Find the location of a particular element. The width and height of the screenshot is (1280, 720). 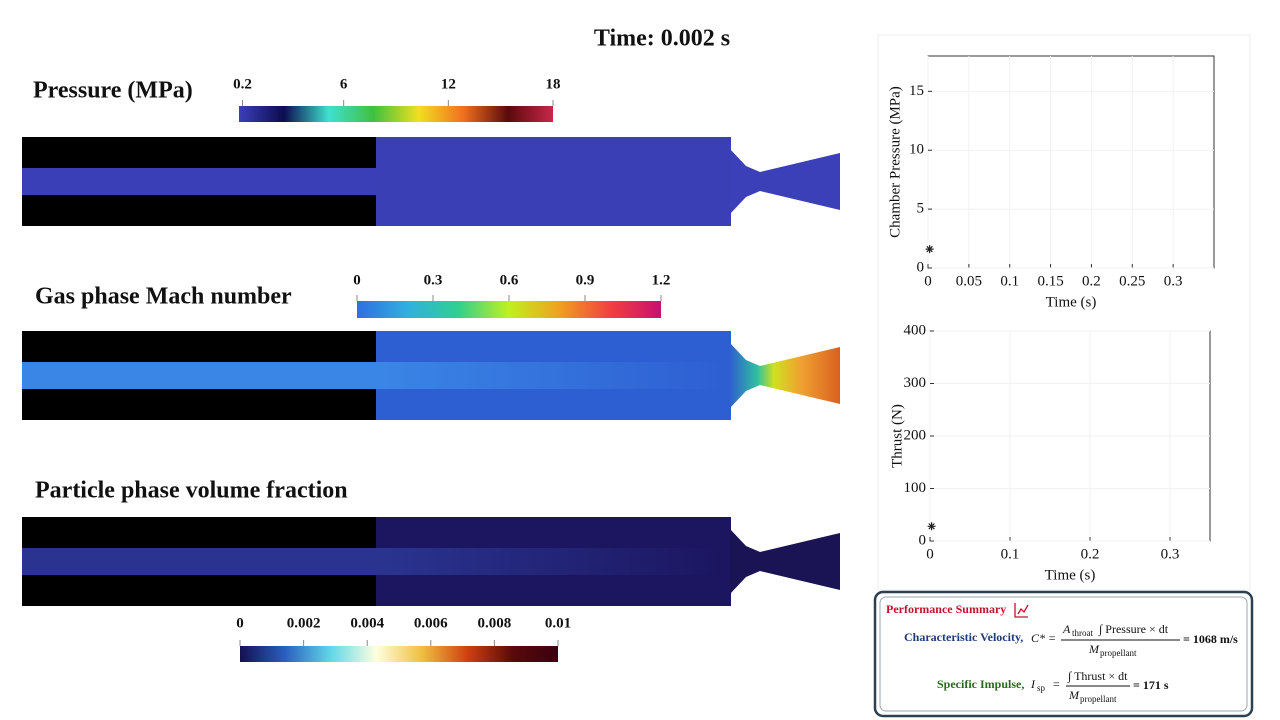

y-tick-label: 300 is located at coordinates (915, 383).